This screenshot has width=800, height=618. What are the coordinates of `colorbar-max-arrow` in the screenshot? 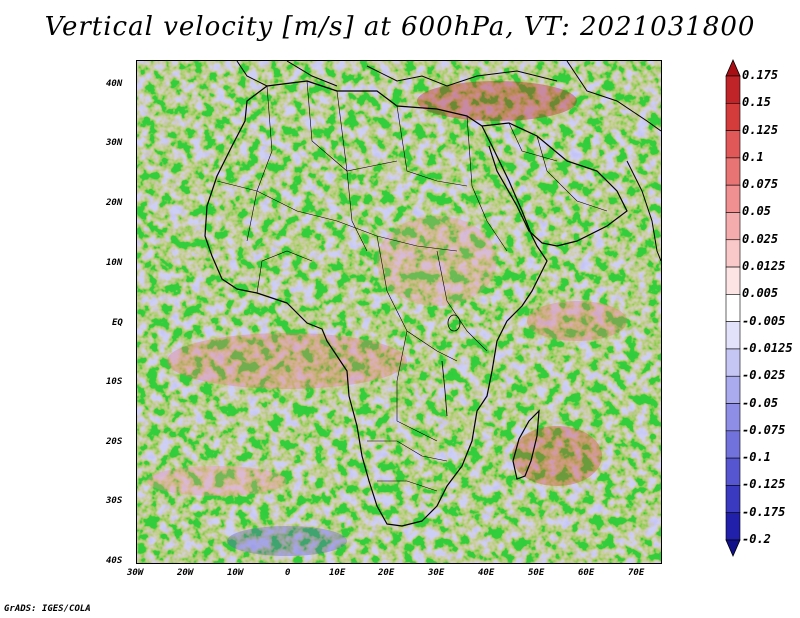 It's located at (733, 68).